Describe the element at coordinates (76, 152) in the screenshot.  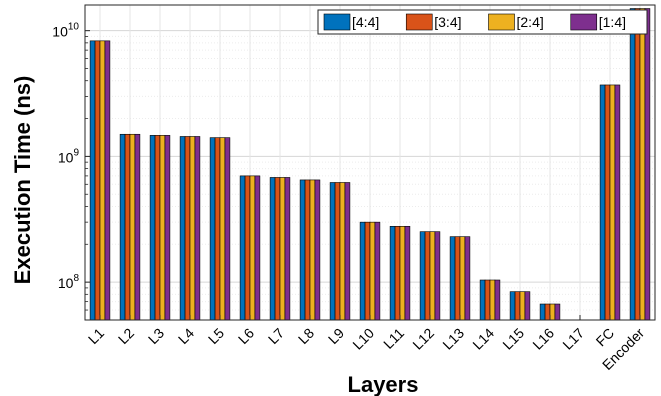
I see `y-tick-label-exponent: 9` at that location.